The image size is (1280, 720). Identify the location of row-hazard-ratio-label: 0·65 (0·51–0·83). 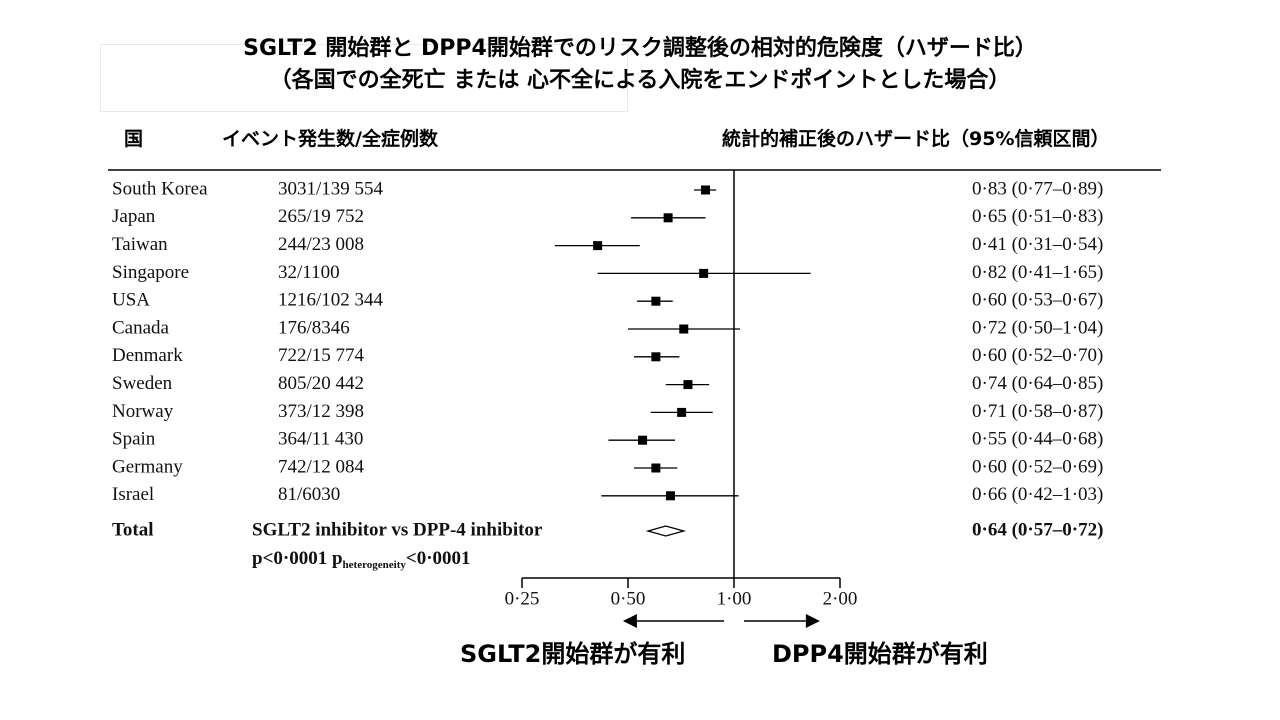
(1037, 216).